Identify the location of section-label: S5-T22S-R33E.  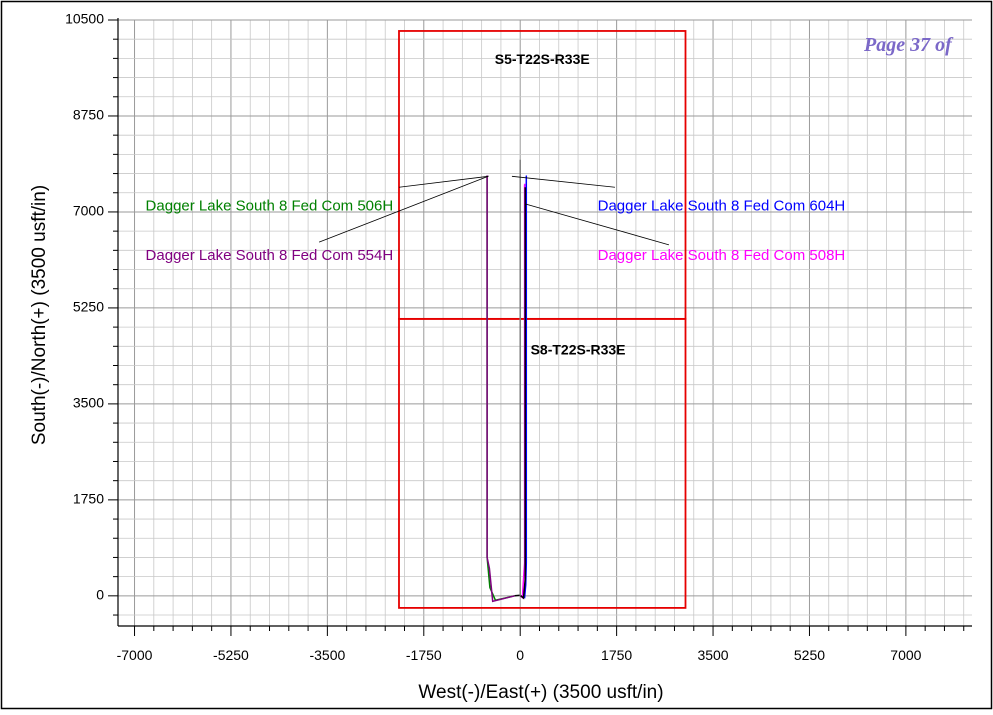
(542, 59).